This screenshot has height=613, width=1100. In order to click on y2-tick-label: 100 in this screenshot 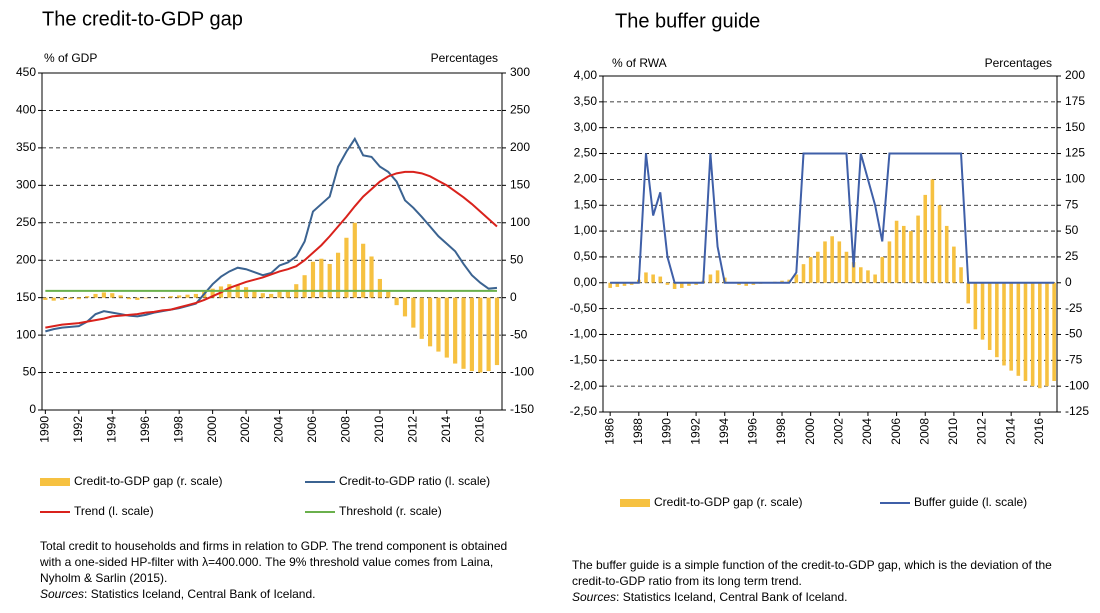, I will do `click(520, 222)`.